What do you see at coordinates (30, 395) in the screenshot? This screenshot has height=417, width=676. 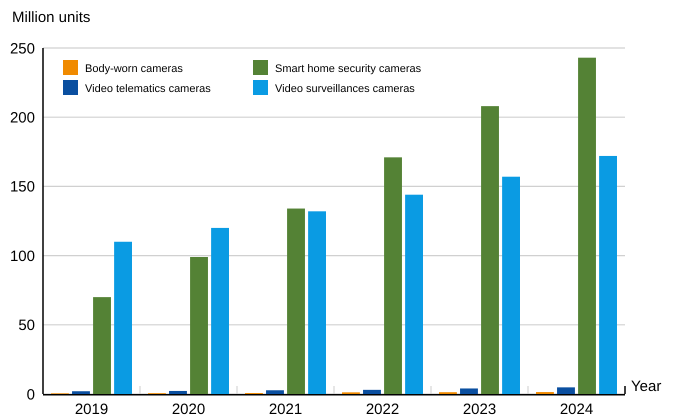 I see `y-tick-label: 0` at bounding box center [30, 395].